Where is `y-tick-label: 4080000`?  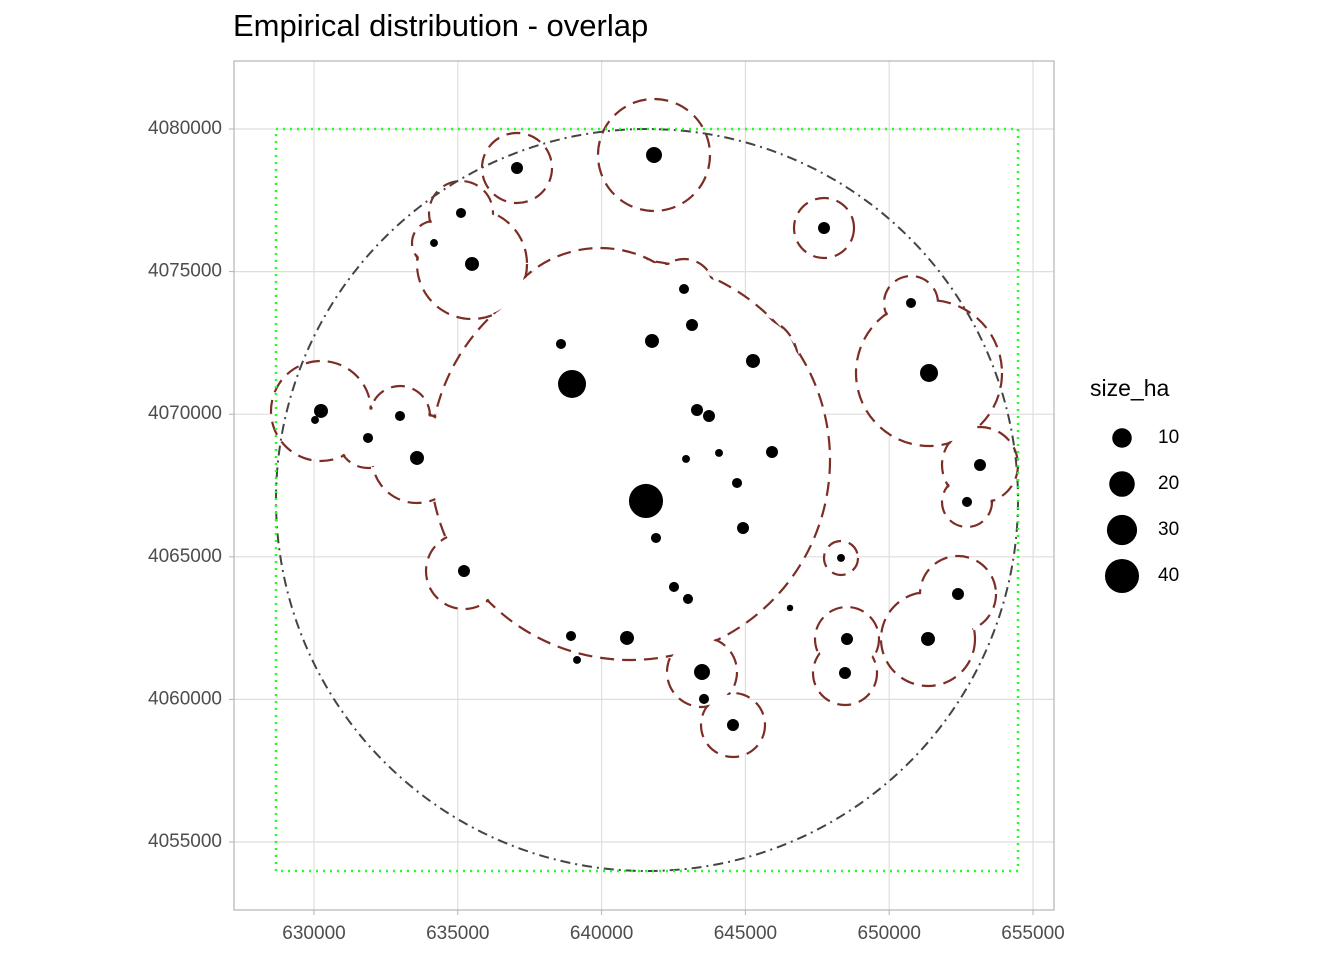
y-tick-label: 4080000 is located at coordinates (185, 128).